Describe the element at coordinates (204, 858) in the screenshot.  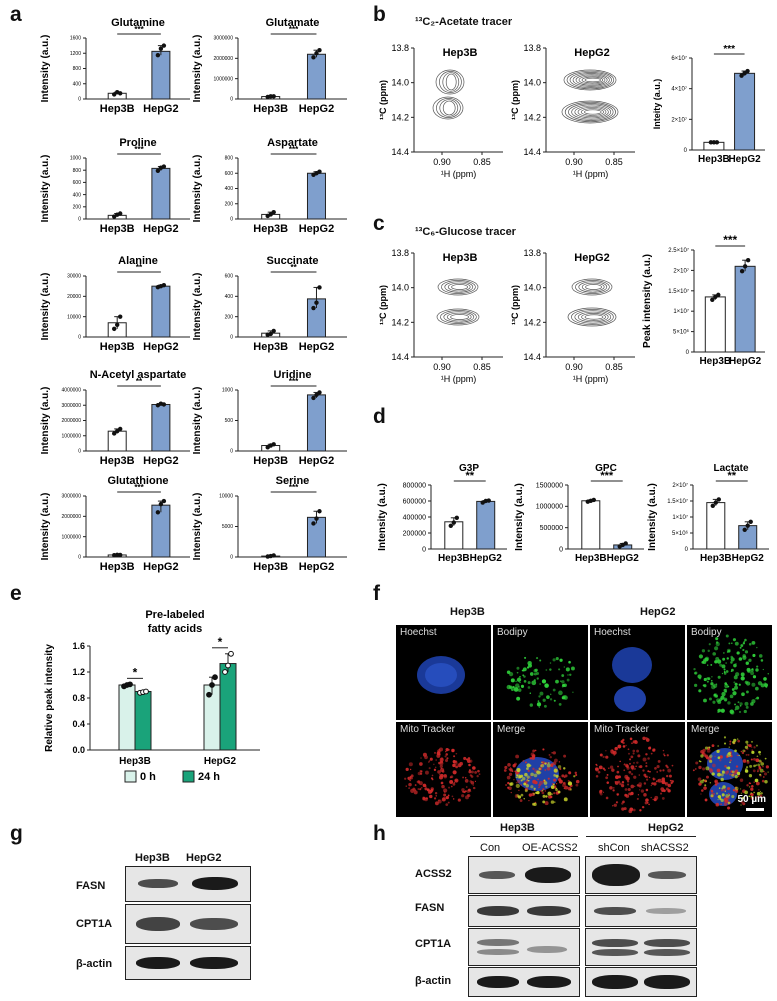
I see `blot-g-lane-hepg2: HepG2` at that location.